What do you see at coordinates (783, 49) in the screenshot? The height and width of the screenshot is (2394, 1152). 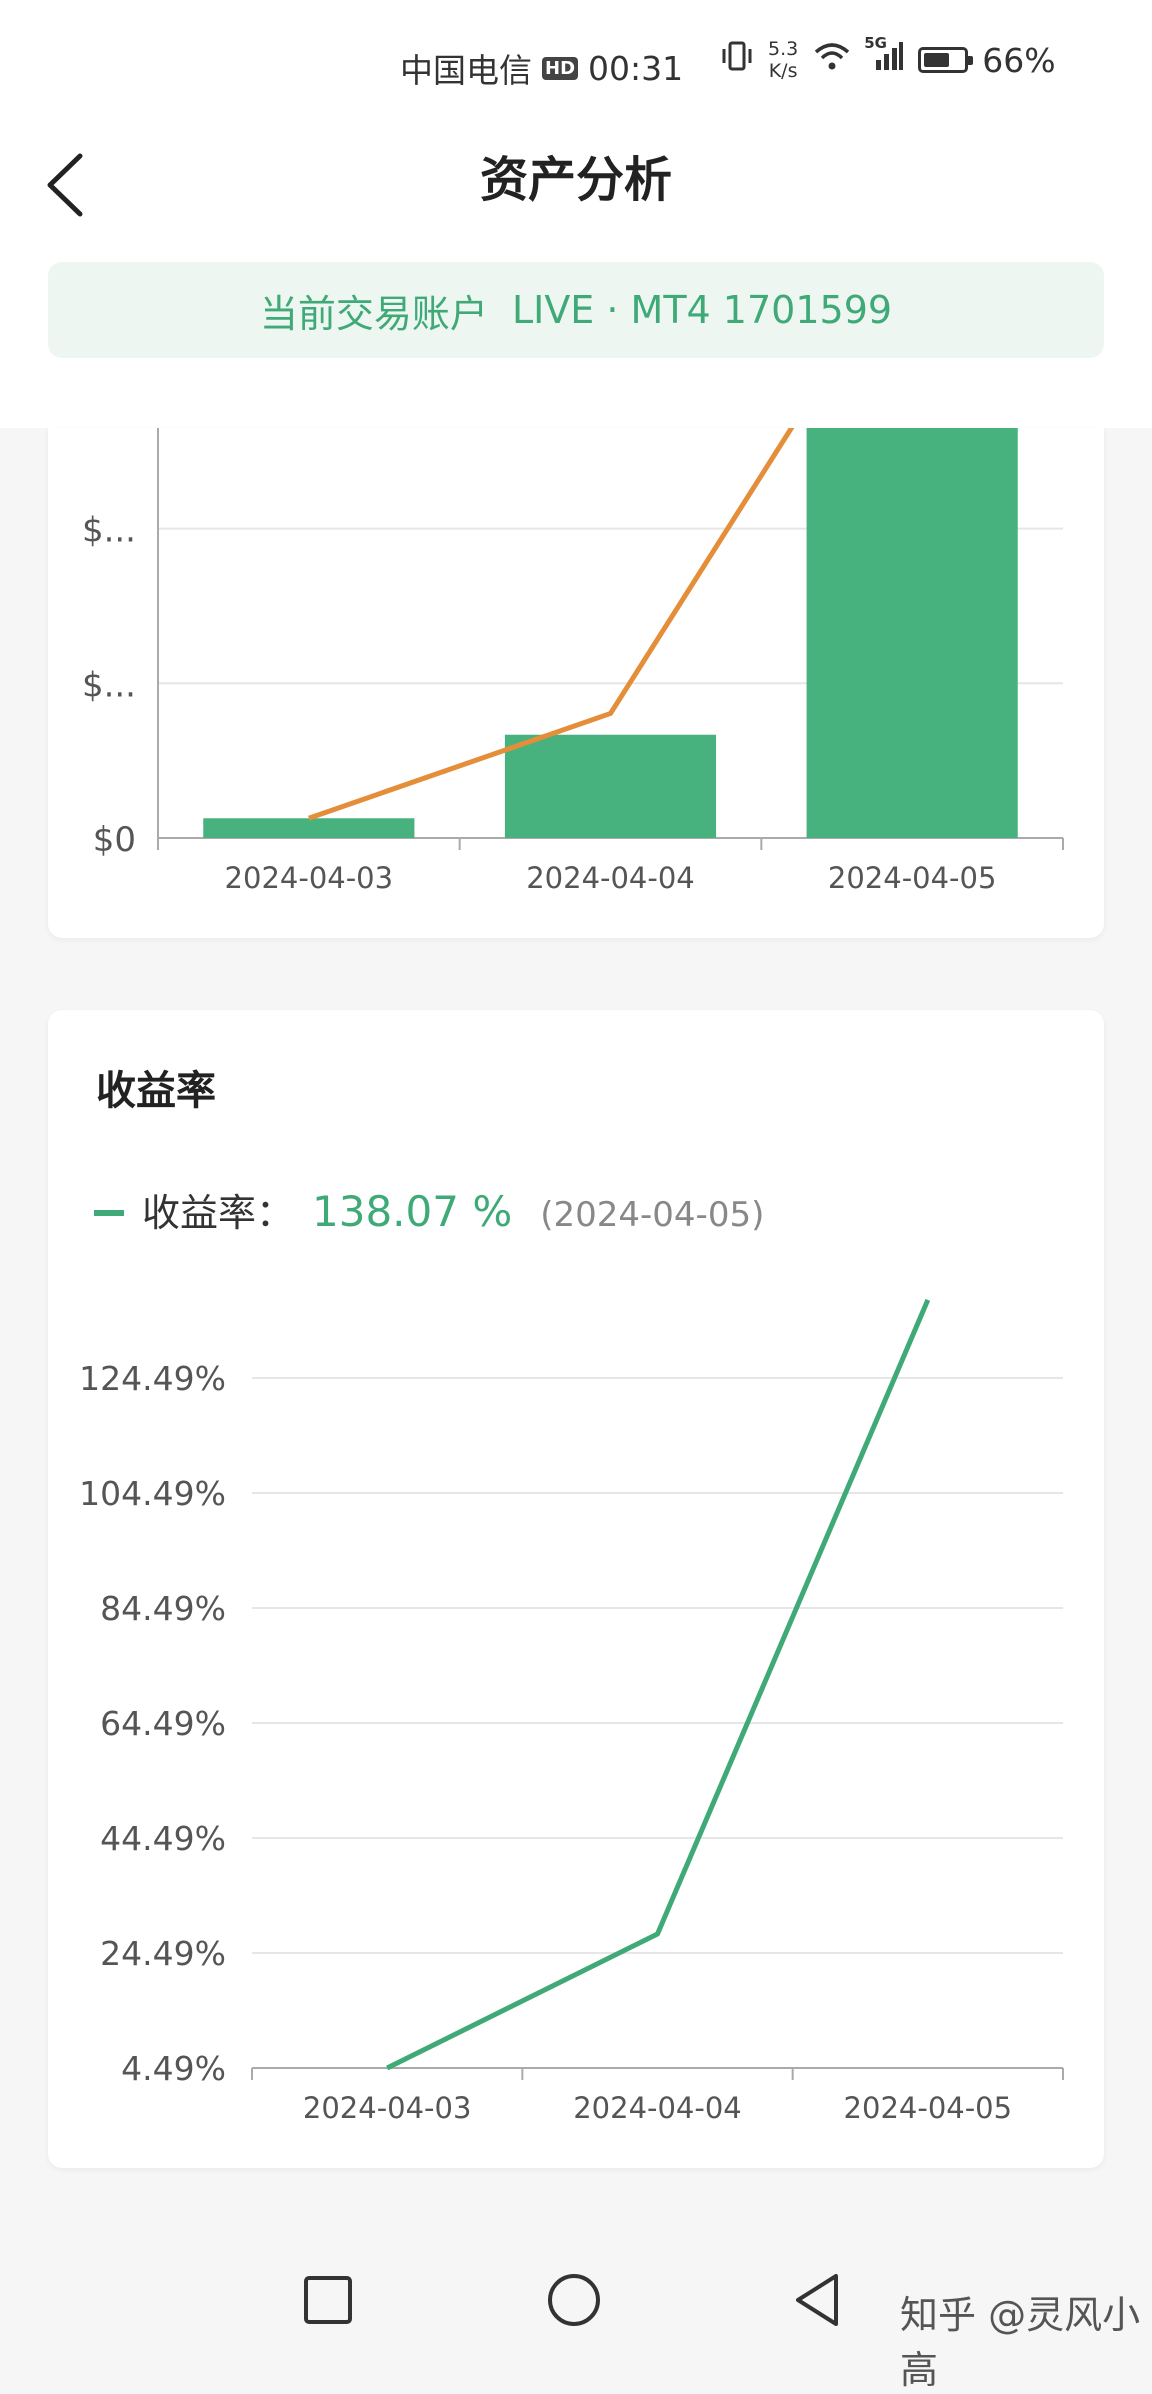 I see `net-speed-value: 5.3` at bounding box center [783, 49].